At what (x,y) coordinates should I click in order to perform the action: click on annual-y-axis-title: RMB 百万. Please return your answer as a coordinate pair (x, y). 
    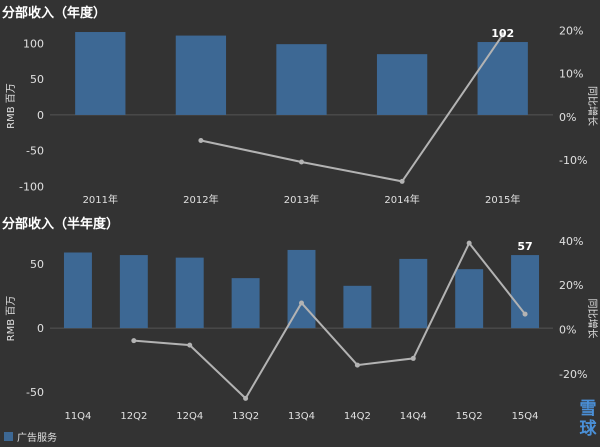
    Looking at the image, I should click on (11, 106).